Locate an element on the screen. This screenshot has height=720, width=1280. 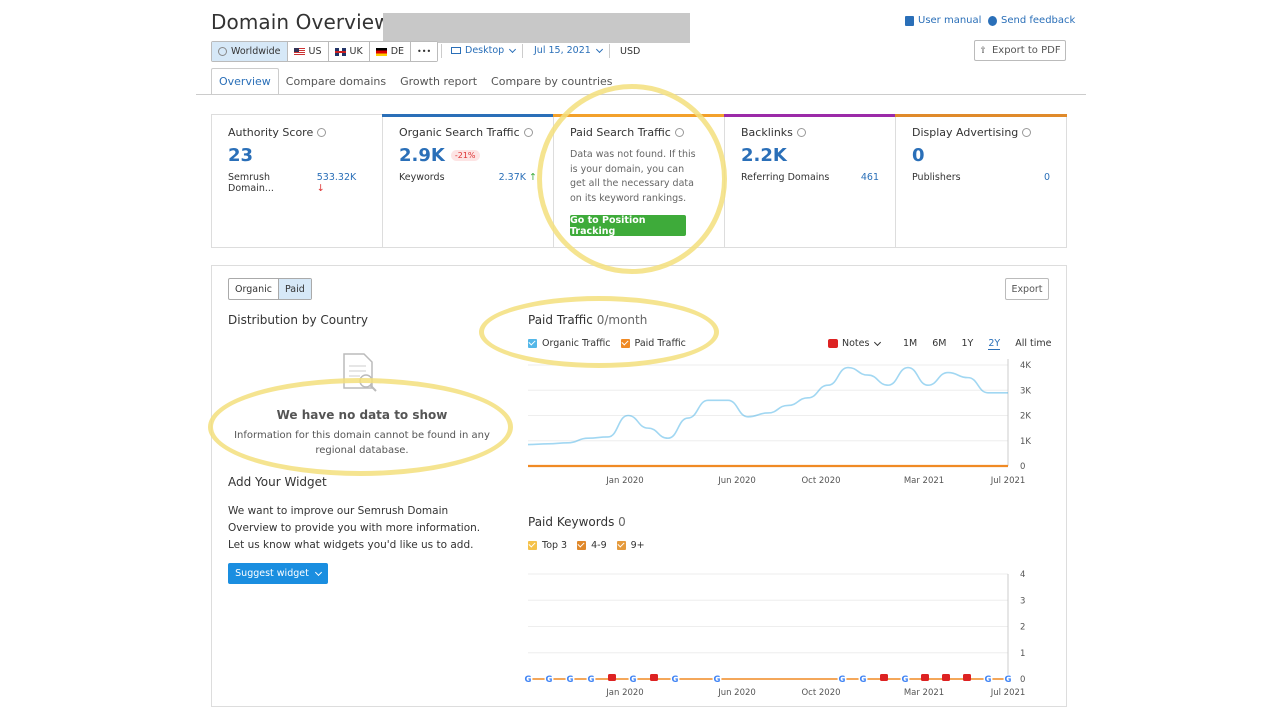
date-dropdown: Jul 15, 2021 is located at coordinates (568, 50).